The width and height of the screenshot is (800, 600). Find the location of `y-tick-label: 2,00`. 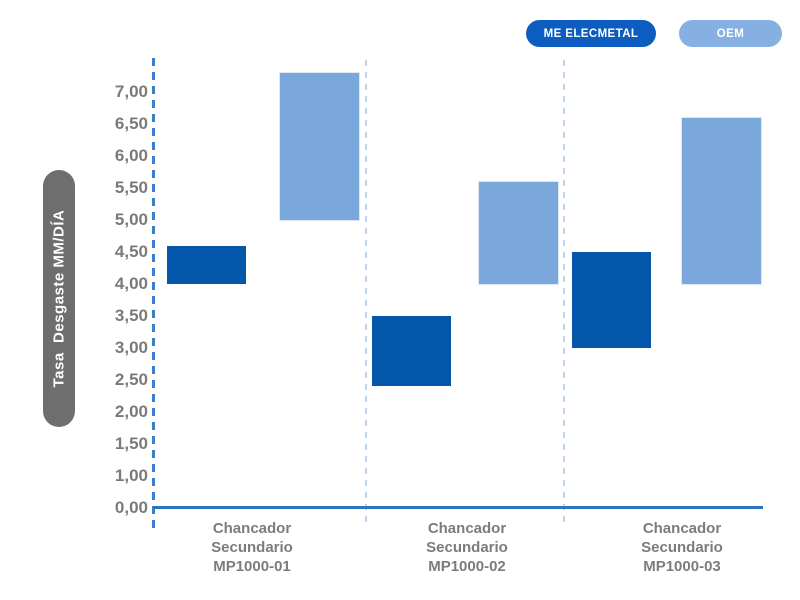

y-tick-label: 2,00 is located at coordinates (131, 411).